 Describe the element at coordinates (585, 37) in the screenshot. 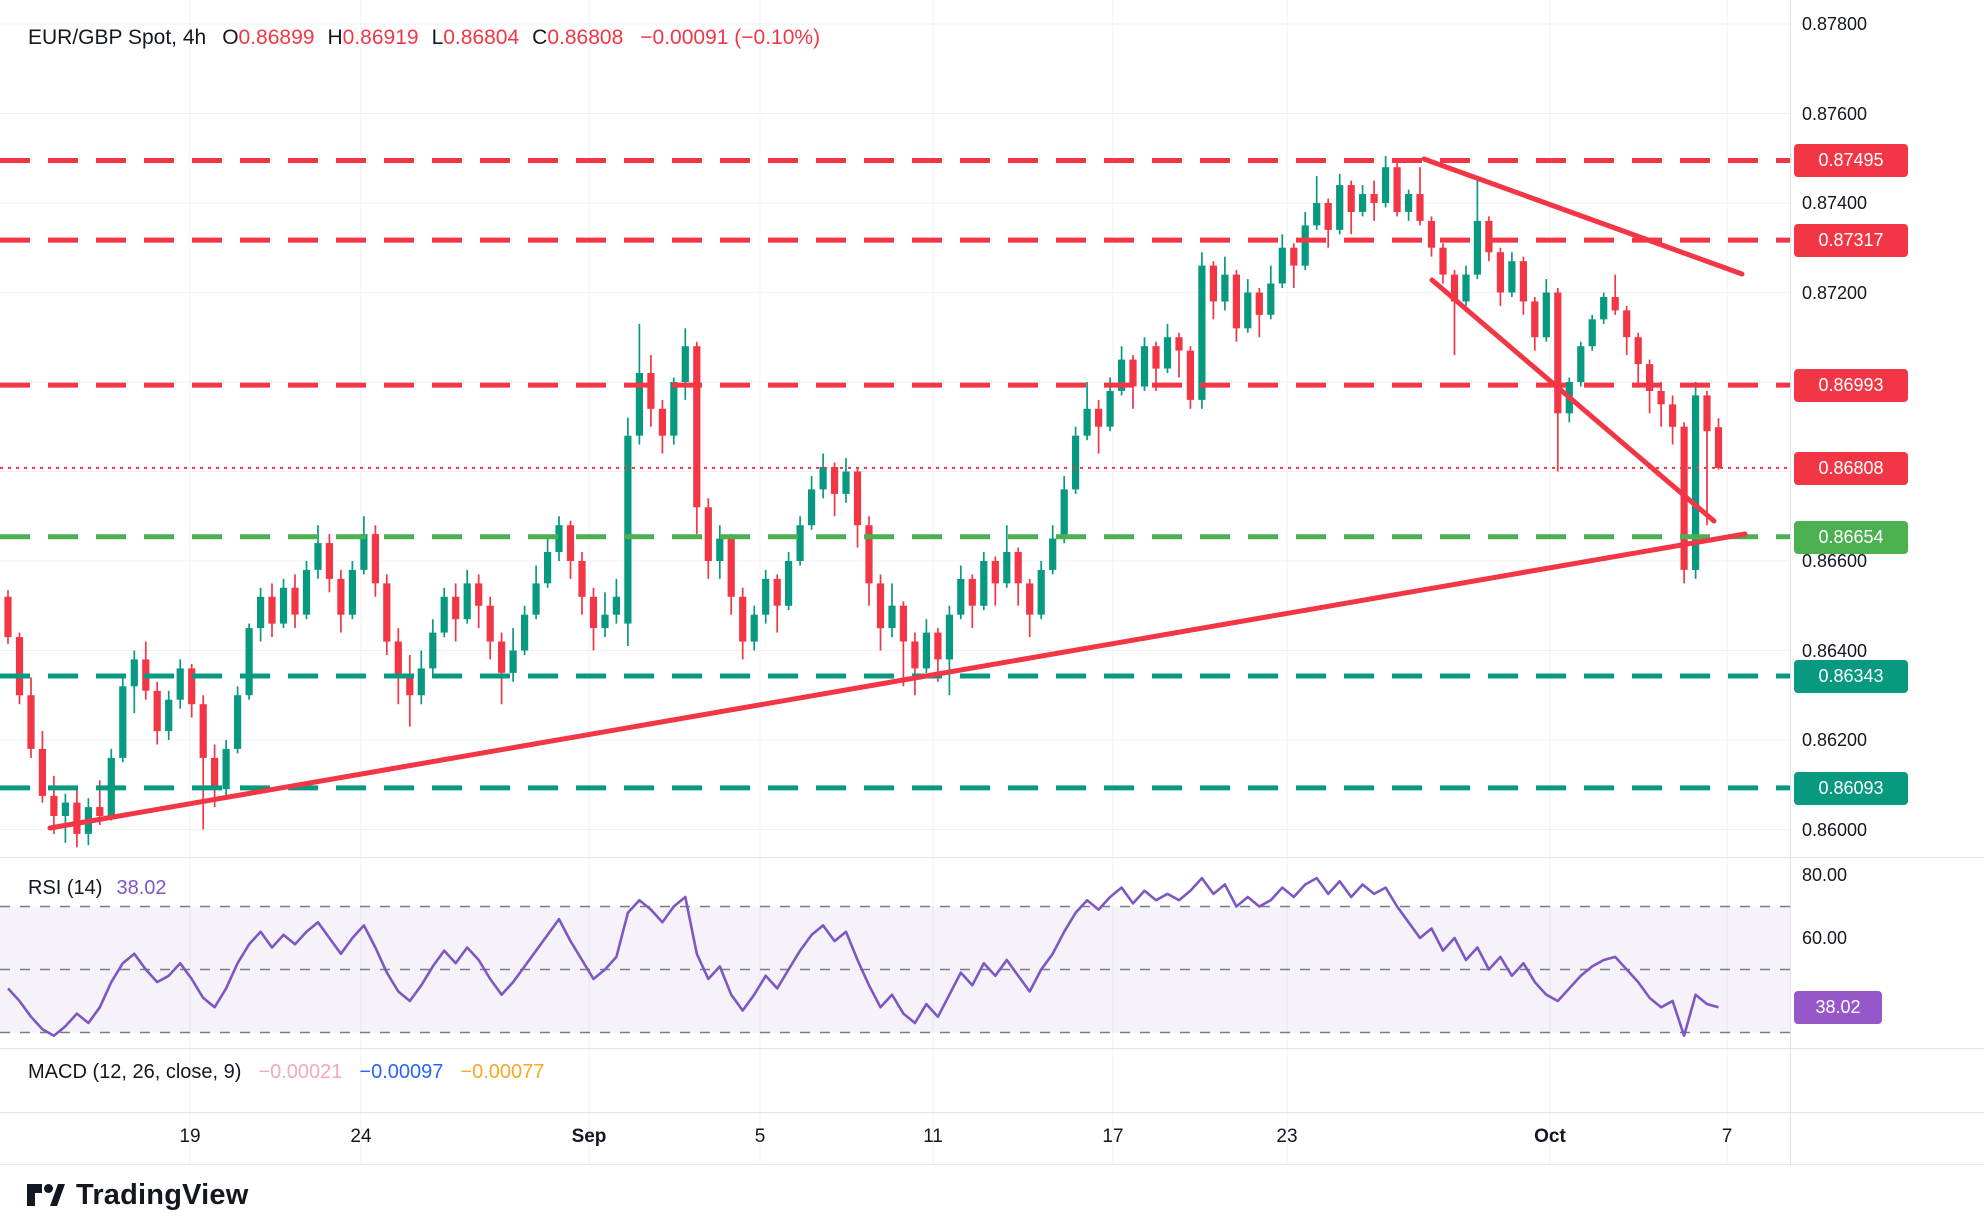

I see `close-value: 0.86808` at that location.